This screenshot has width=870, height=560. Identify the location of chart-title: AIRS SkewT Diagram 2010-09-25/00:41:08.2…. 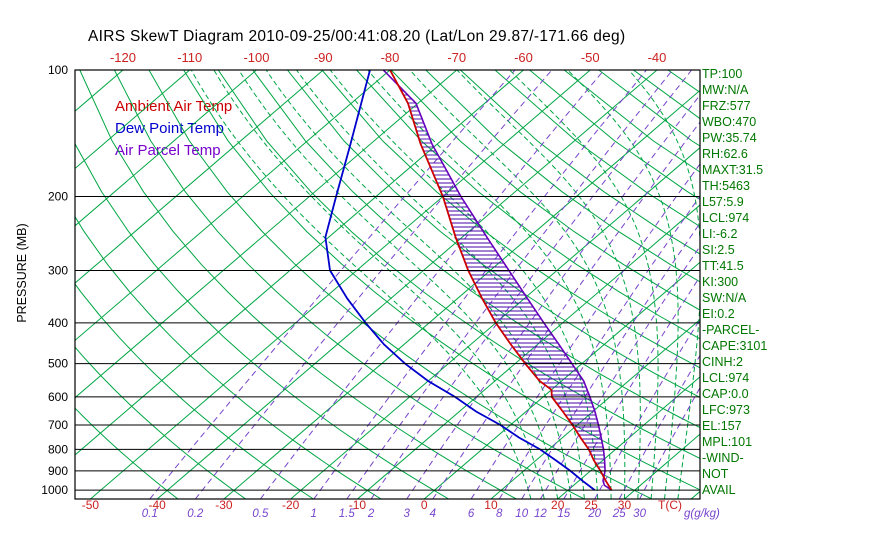
(357, 36).